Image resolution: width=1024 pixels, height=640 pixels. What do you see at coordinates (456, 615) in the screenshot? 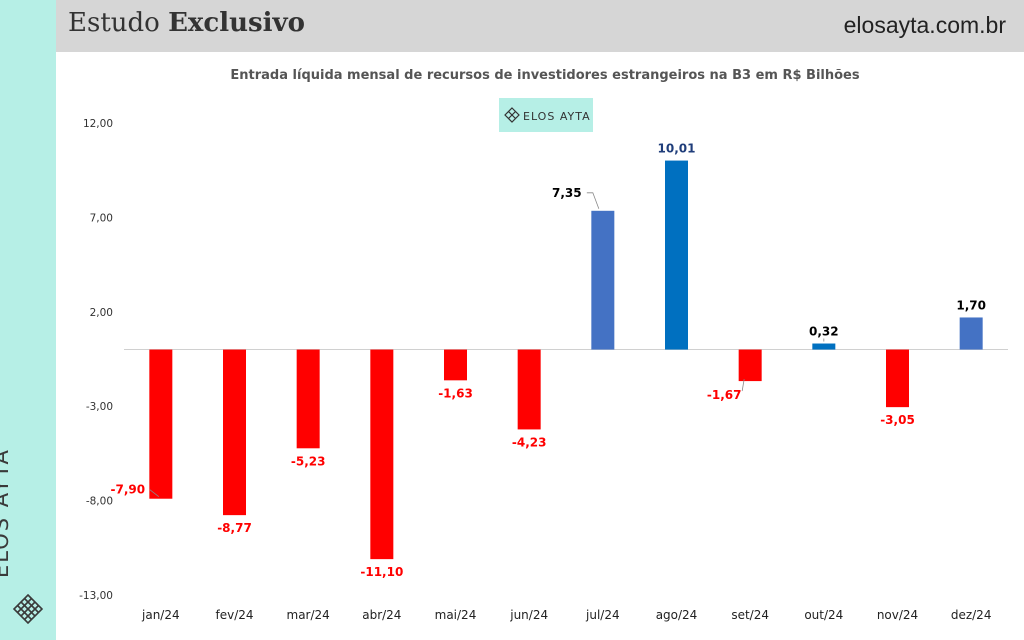
I see `x-tick-label: mai/24` at bounding box center [456, 615].